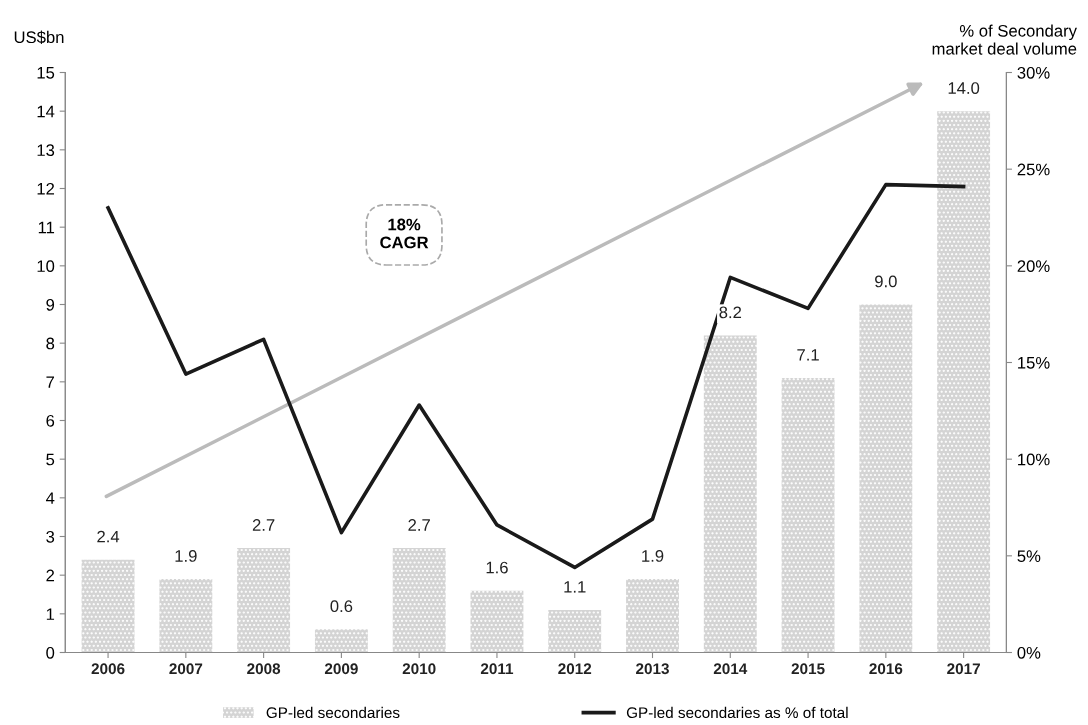 The width and height of the screenshot is (1088, 725). What do you see at coordinates (341, 606) in the screenshot?
I see `data-label: 0.6` at bounding box center [341, 606].